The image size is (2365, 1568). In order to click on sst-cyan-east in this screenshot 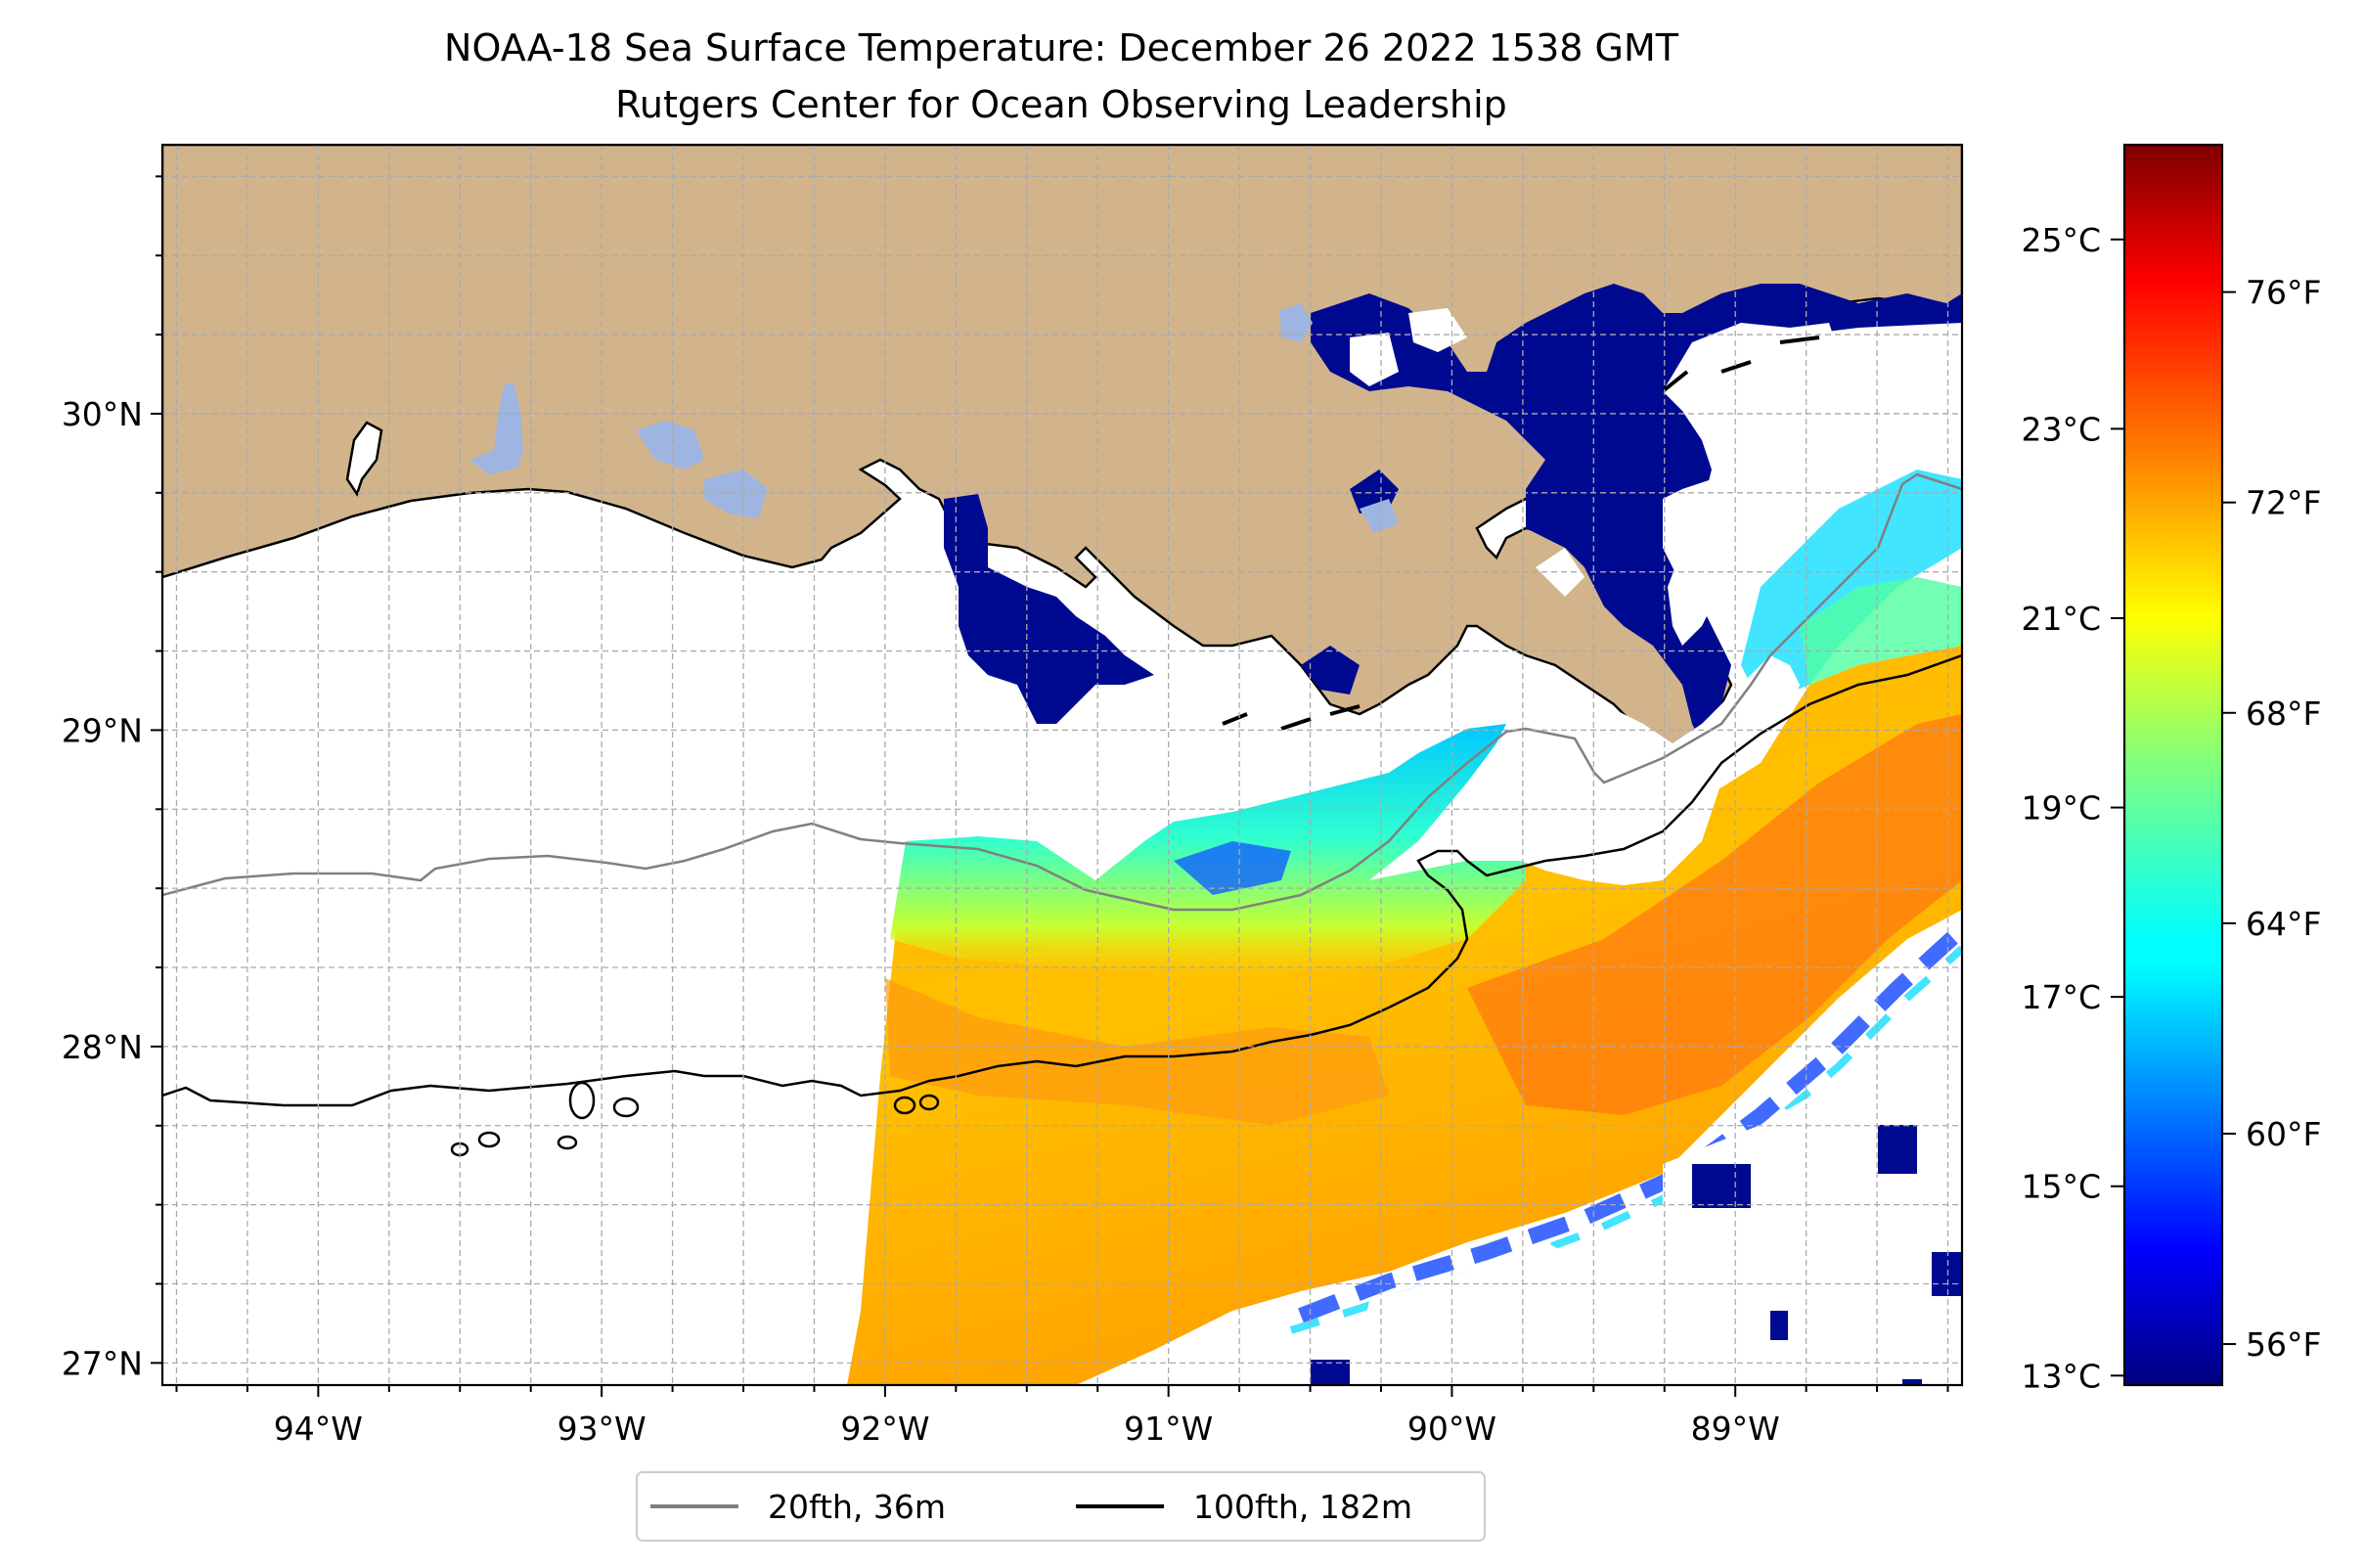, I will do `click(1851, 587)`.